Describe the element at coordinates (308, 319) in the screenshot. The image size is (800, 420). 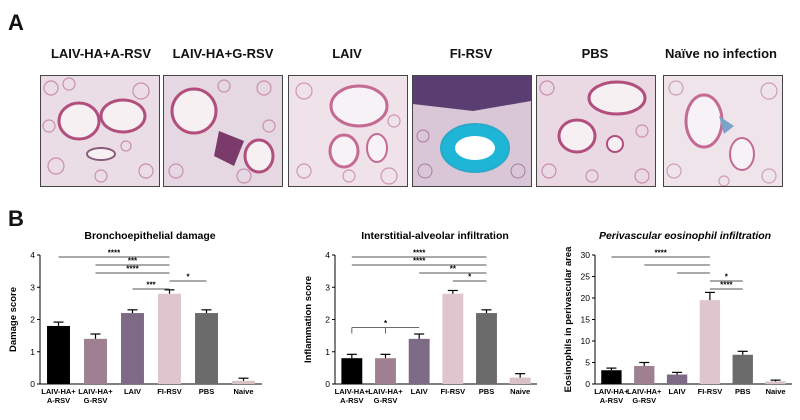
I see `y-axis-label: Inflammation score` at that location.